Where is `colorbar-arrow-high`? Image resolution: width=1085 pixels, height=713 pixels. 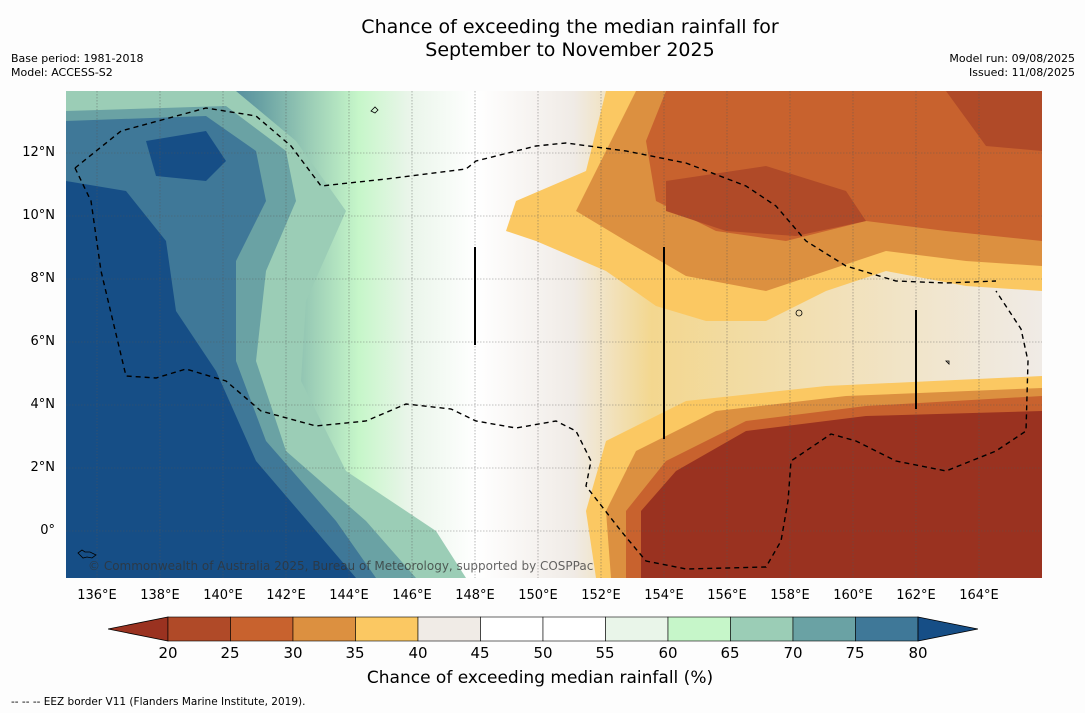
colorbar-arrow-high is located at coordinates (947, 629).